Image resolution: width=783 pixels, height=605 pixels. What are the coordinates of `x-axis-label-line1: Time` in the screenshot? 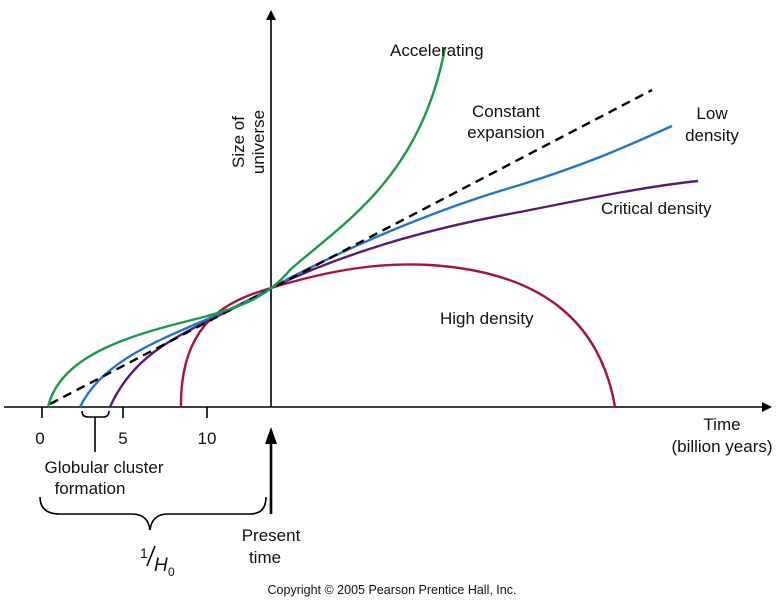 It's located at (721, 424).